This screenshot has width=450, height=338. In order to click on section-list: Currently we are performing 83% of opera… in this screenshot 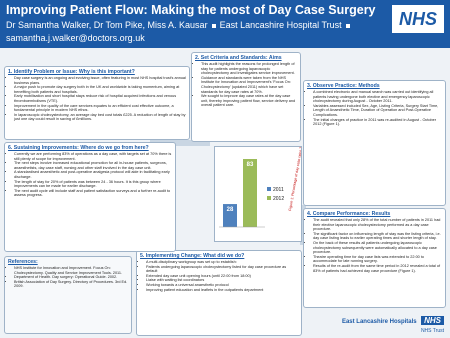, I will do `click(90, 175)`.